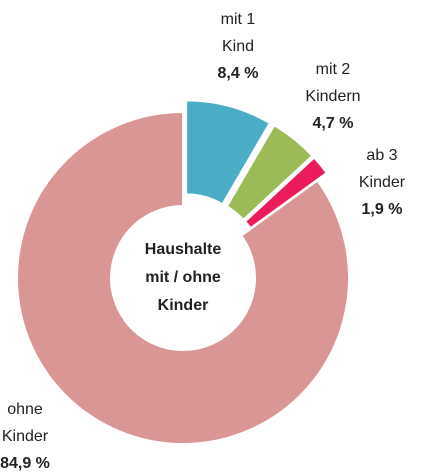 This screenshot has width=428, height=476. I want to click on slice-label: mit 2 Kindern, so click(332, 83).